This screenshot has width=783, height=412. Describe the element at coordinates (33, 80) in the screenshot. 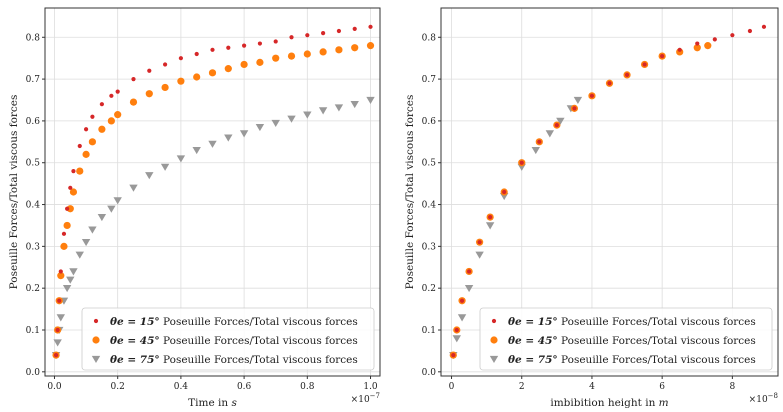

I see `y-tick-label: 0.7` at that location.